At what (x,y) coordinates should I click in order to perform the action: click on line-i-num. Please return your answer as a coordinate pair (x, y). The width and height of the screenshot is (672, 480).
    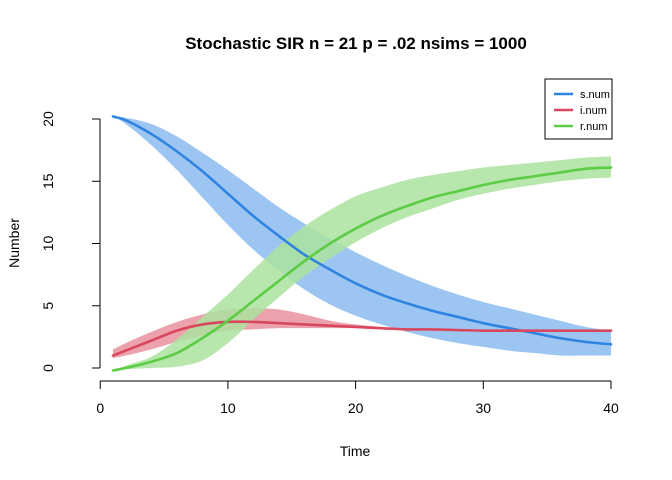
    Looking at the image, I should click on (362, 338).